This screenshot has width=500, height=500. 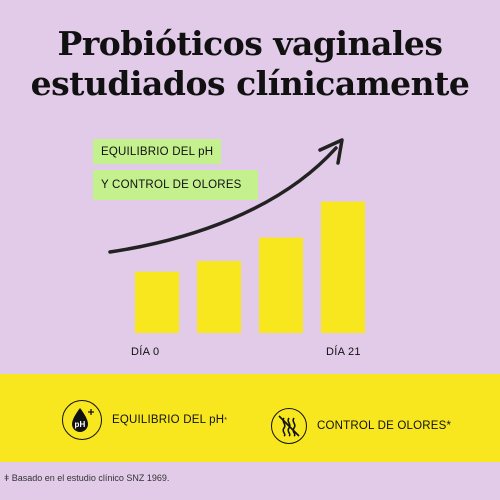 What do you see at coordinates (79, 424) in the screenshot?
I see `ph-icon-text: pH` at bounding box center [79, 424].